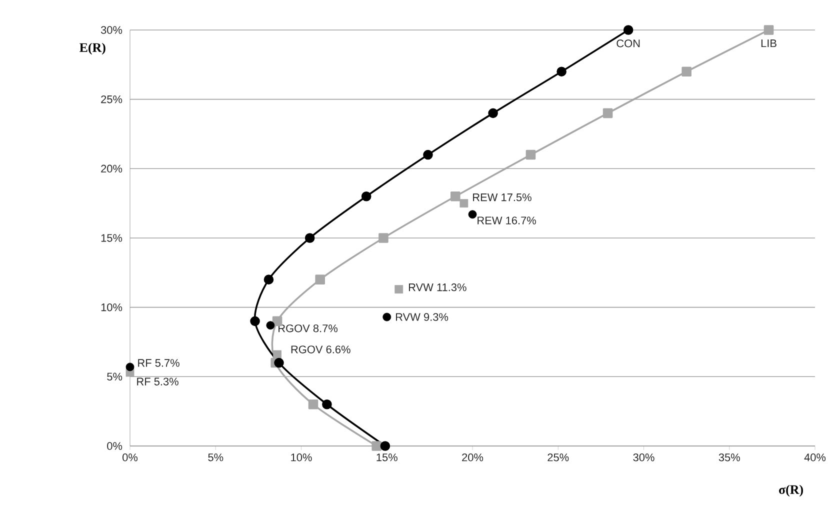 This screenshot has height=526, width=839. Describe the element at coordinates (216, 458) in the screenshot. I see `x-tick-label: 5%` at that location.